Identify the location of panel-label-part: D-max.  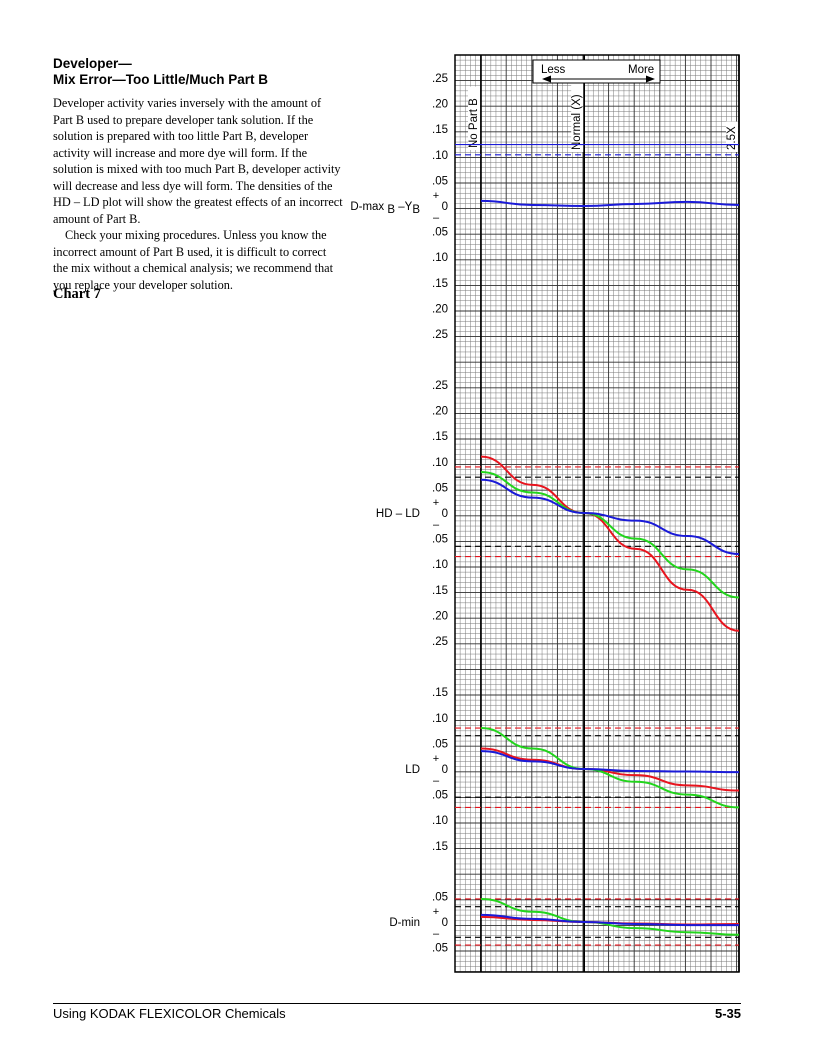
(367, 207).